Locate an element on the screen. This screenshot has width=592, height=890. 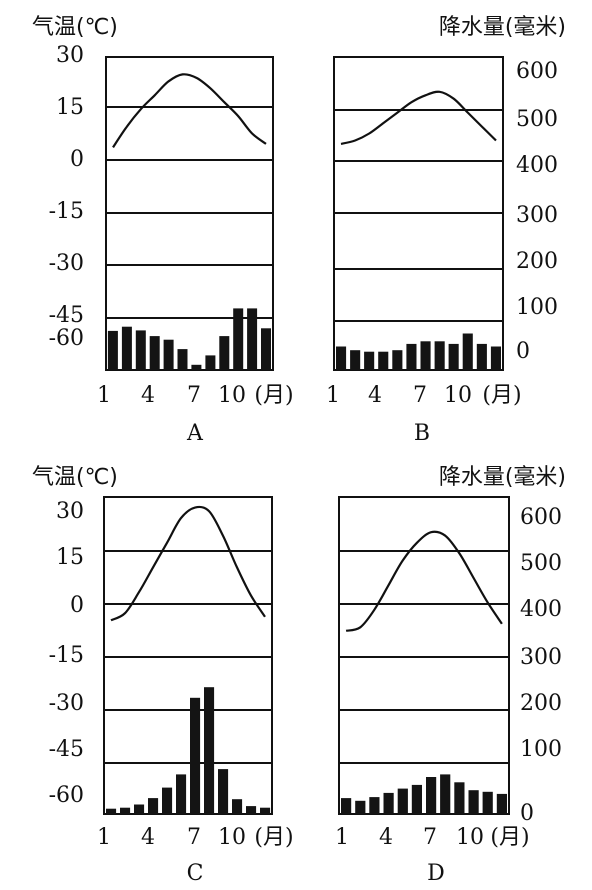
panel-b-gridlines is located at coordinates (418, 215).